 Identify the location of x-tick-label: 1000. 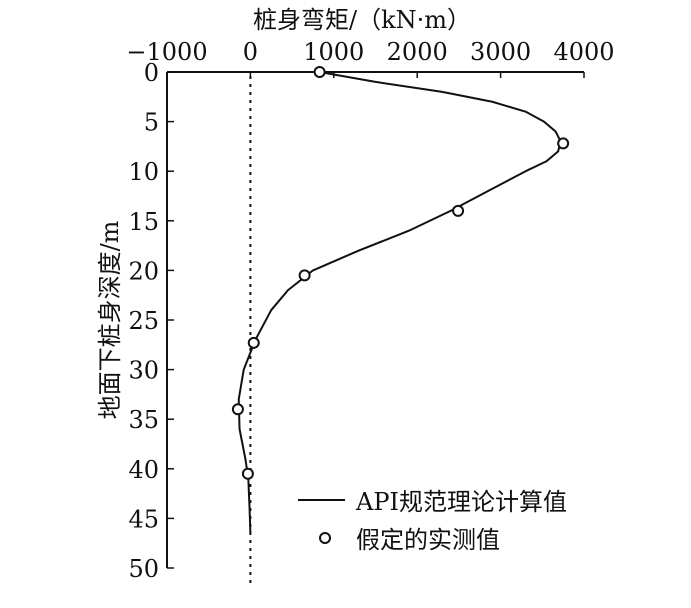
(333, 52).